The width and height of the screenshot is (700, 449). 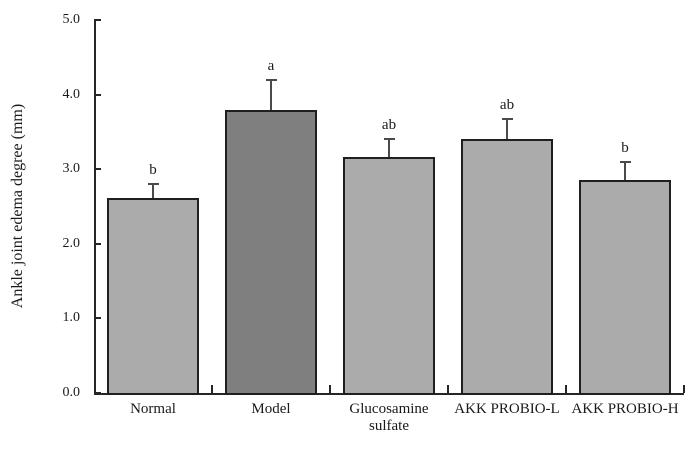 I want to click on y-axis-tick-label: 0.0, so click(x=71, y=392).